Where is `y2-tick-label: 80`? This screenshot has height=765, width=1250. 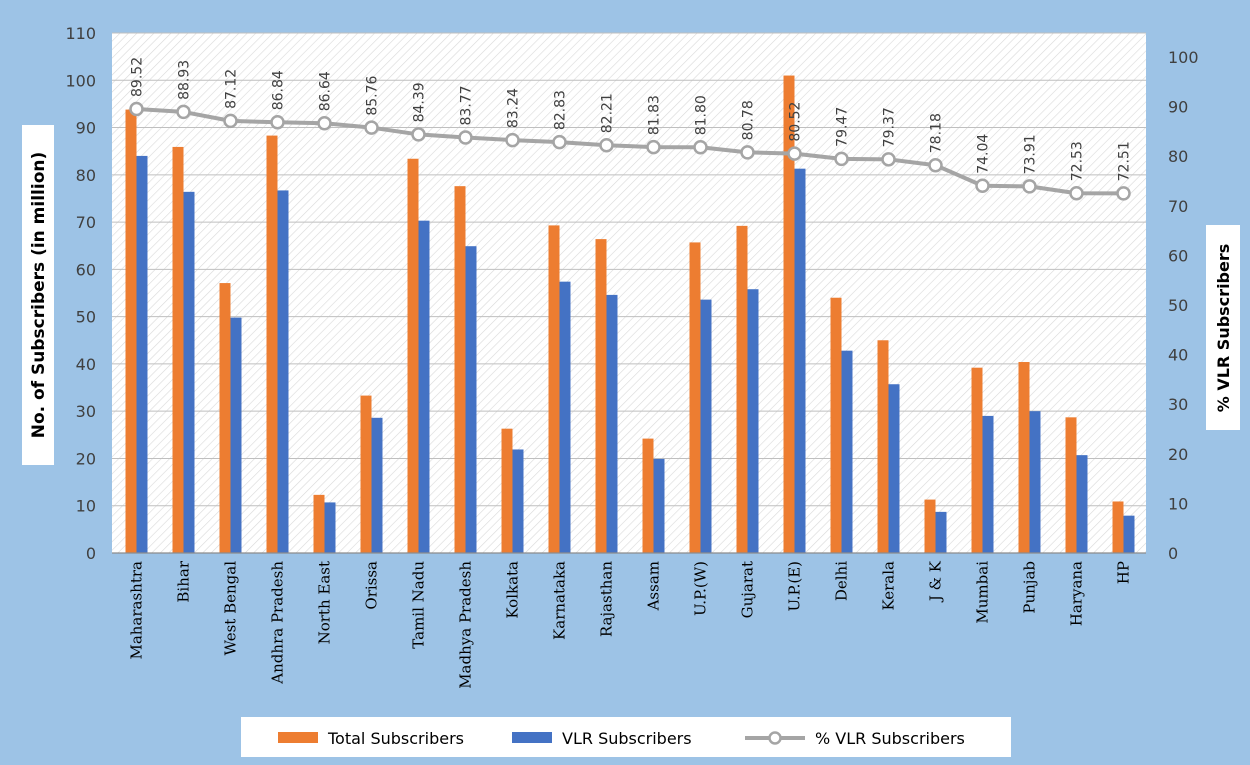 y2-tick-label: 80 is located at coordinates (1178, 156).